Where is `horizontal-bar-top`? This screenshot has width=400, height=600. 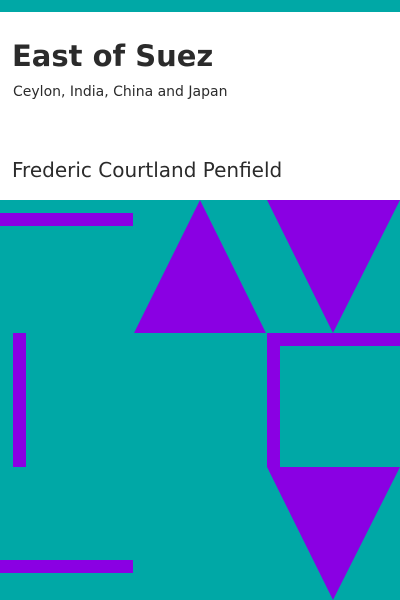 horizontal-bar-top is located at coordinates (66, 219).